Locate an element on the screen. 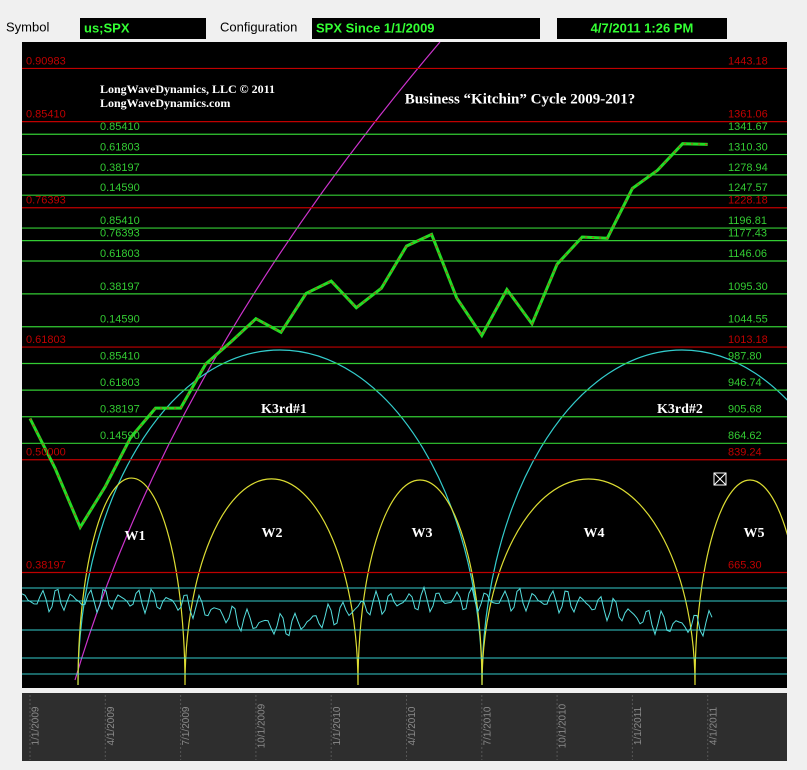  symbol-field is located at coordinates (143, 28).